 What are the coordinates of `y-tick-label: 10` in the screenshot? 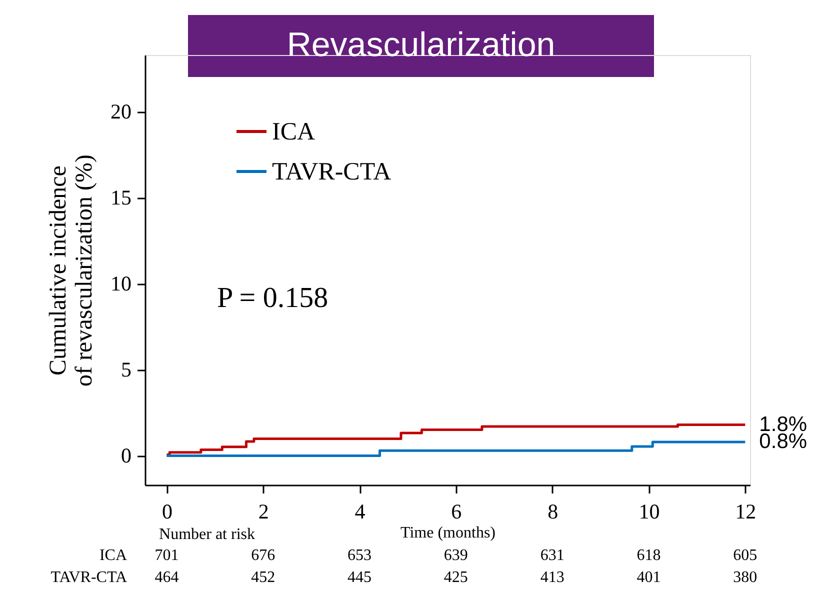 It's located at (121, 283).